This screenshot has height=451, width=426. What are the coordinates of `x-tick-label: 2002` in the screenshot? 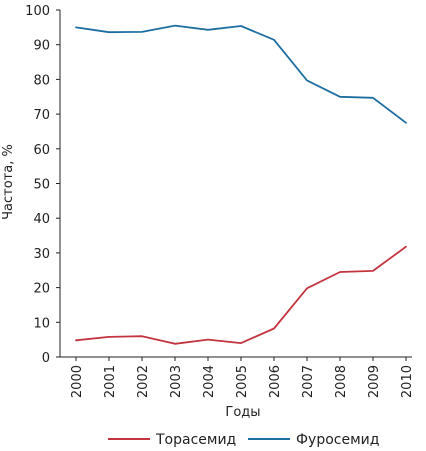 It's located at (143, 381).